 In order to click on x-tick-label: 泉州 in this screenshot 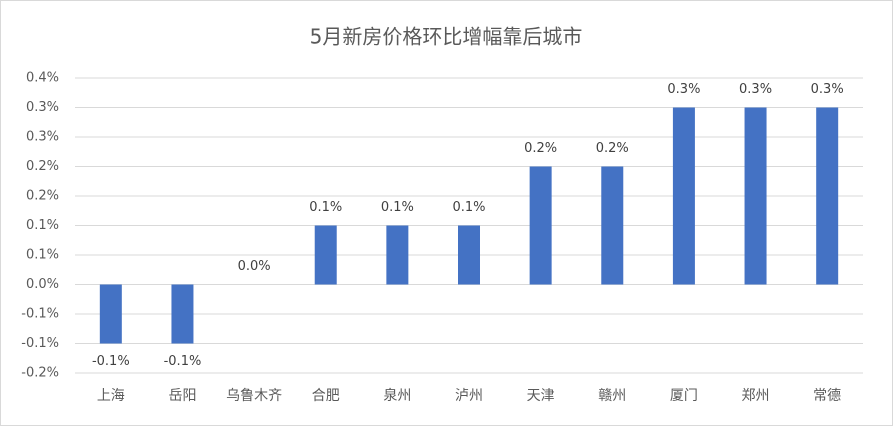, I will do `click(397, 395)`.